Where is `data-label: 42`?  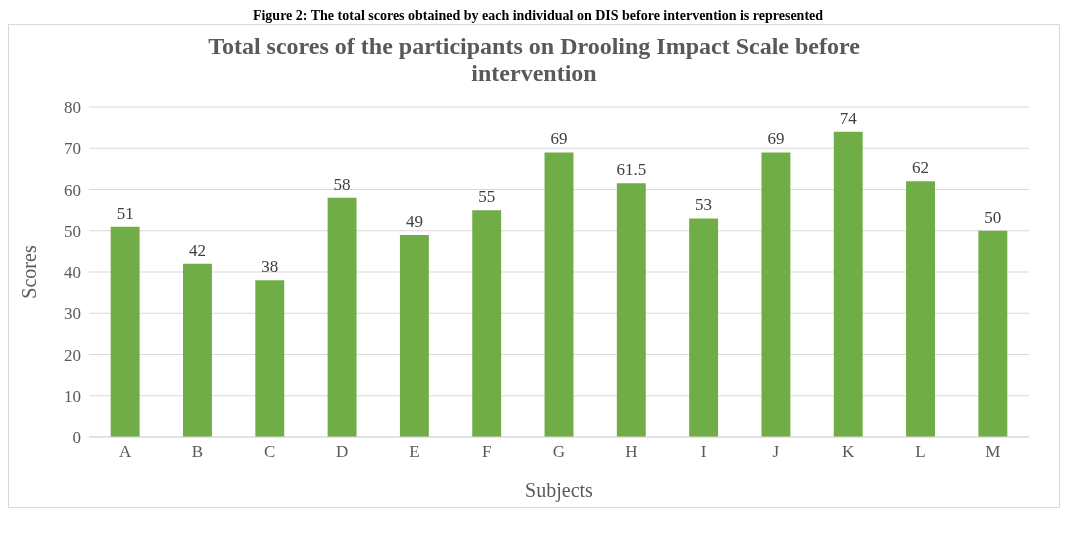 data-label: 42 is located at coordinates (197, 250).